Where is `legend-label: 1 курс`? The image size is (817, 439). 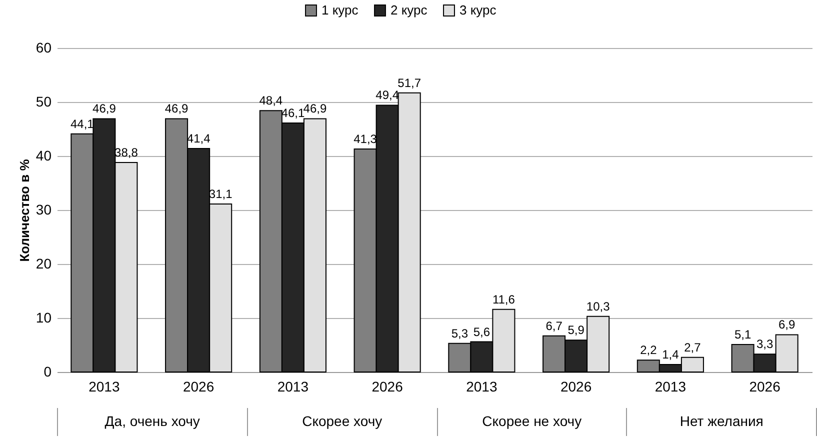
legend-label: 1 курс is located at coordinates (340, 10).